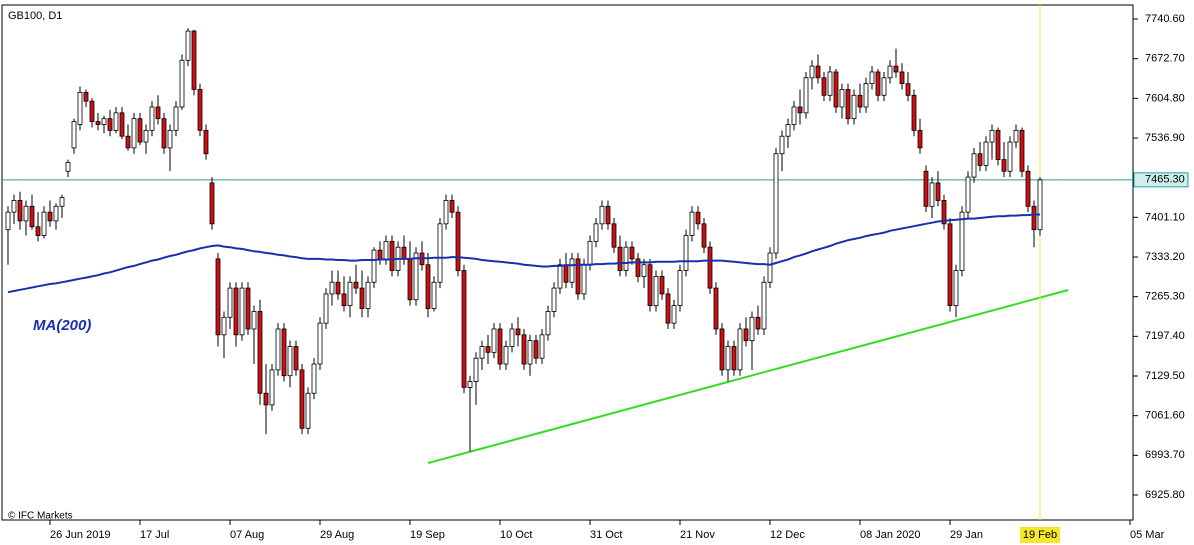 The width and height of the screenshot is (1194, 545). What do you see at coordinates (606, 535) in the screenshot?
I see `x-tick-label: 31 Oct` at bounding box center [606, 535].